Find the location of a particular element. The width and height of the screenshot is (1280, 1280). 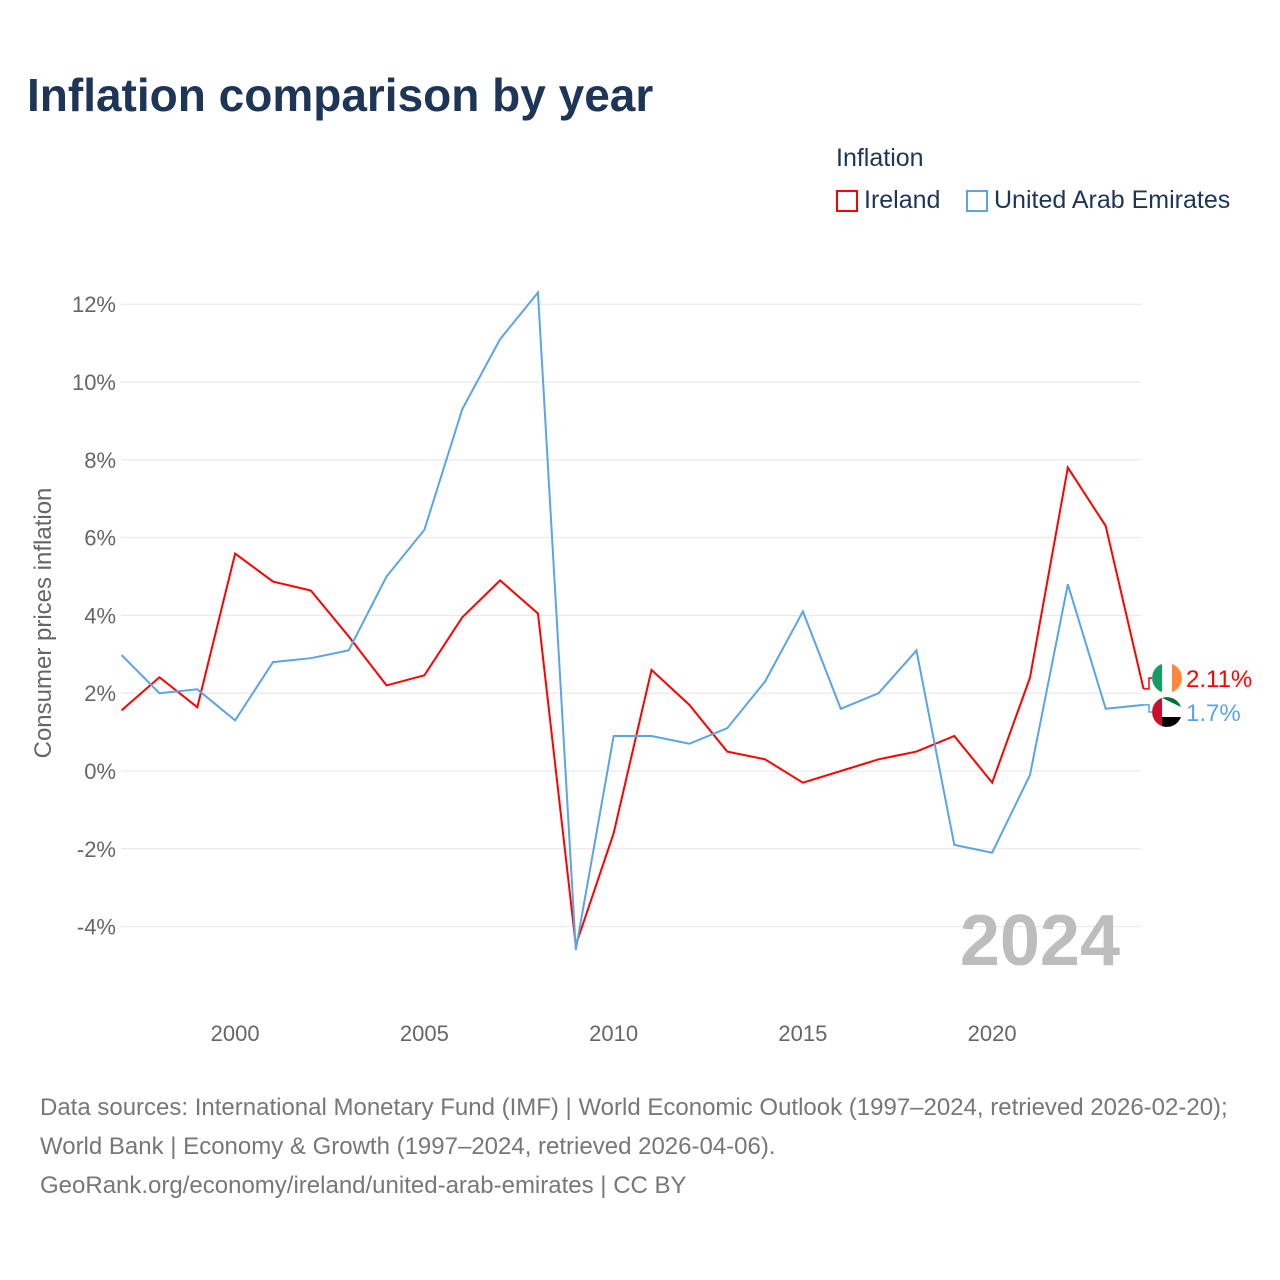

y-tick-label: 8% is located at coordinates (100, 460).